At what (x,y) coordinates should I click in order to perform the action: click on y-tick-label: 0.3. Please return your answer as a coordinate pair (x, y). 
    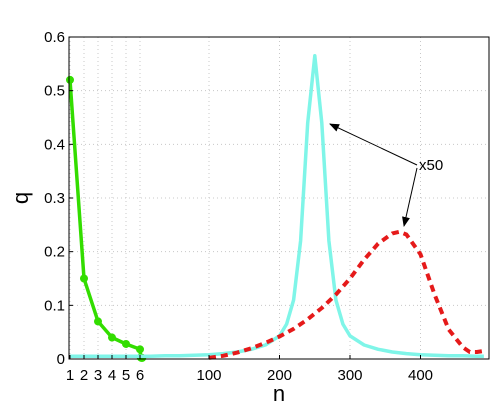
    Looking at the image, I should click on (54, 198).